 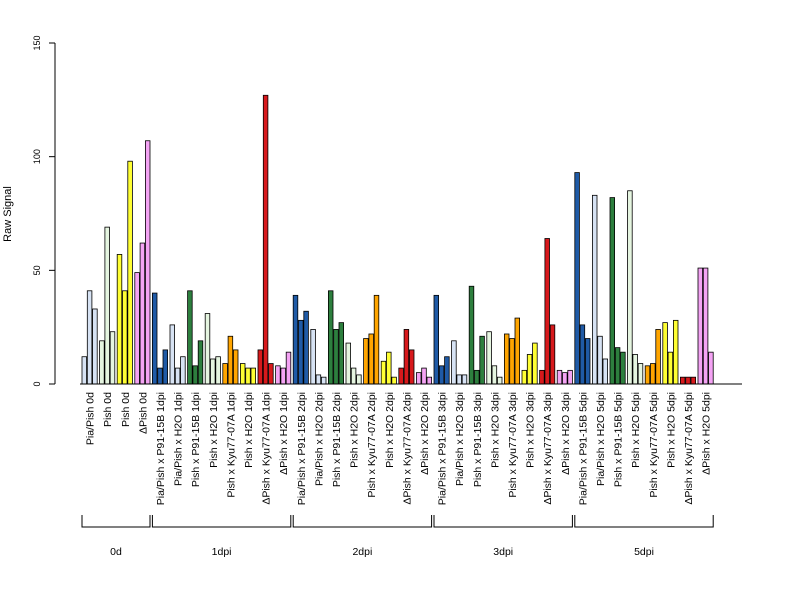 What do you see at coordinates (443, 448) in the screenshot?
I see `x-tick-label: Pia/Pish x P91-15B 3dpi` at bounding box center [443, 448].